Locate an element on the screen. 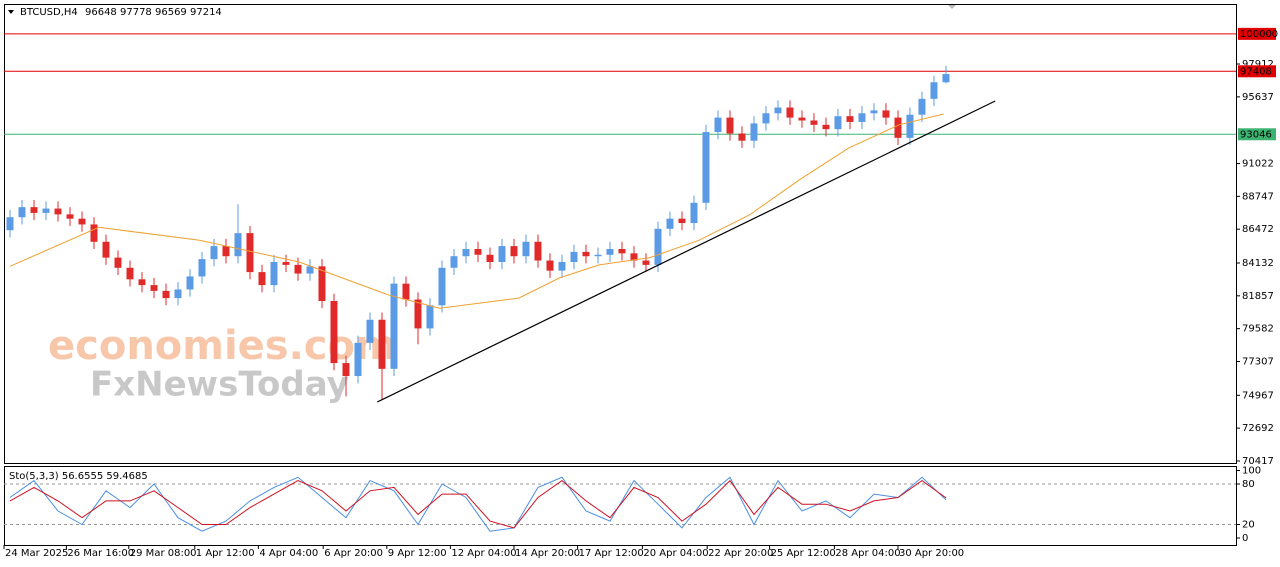  y-tick-label: 79582 is located at coordinates (1258, 329).